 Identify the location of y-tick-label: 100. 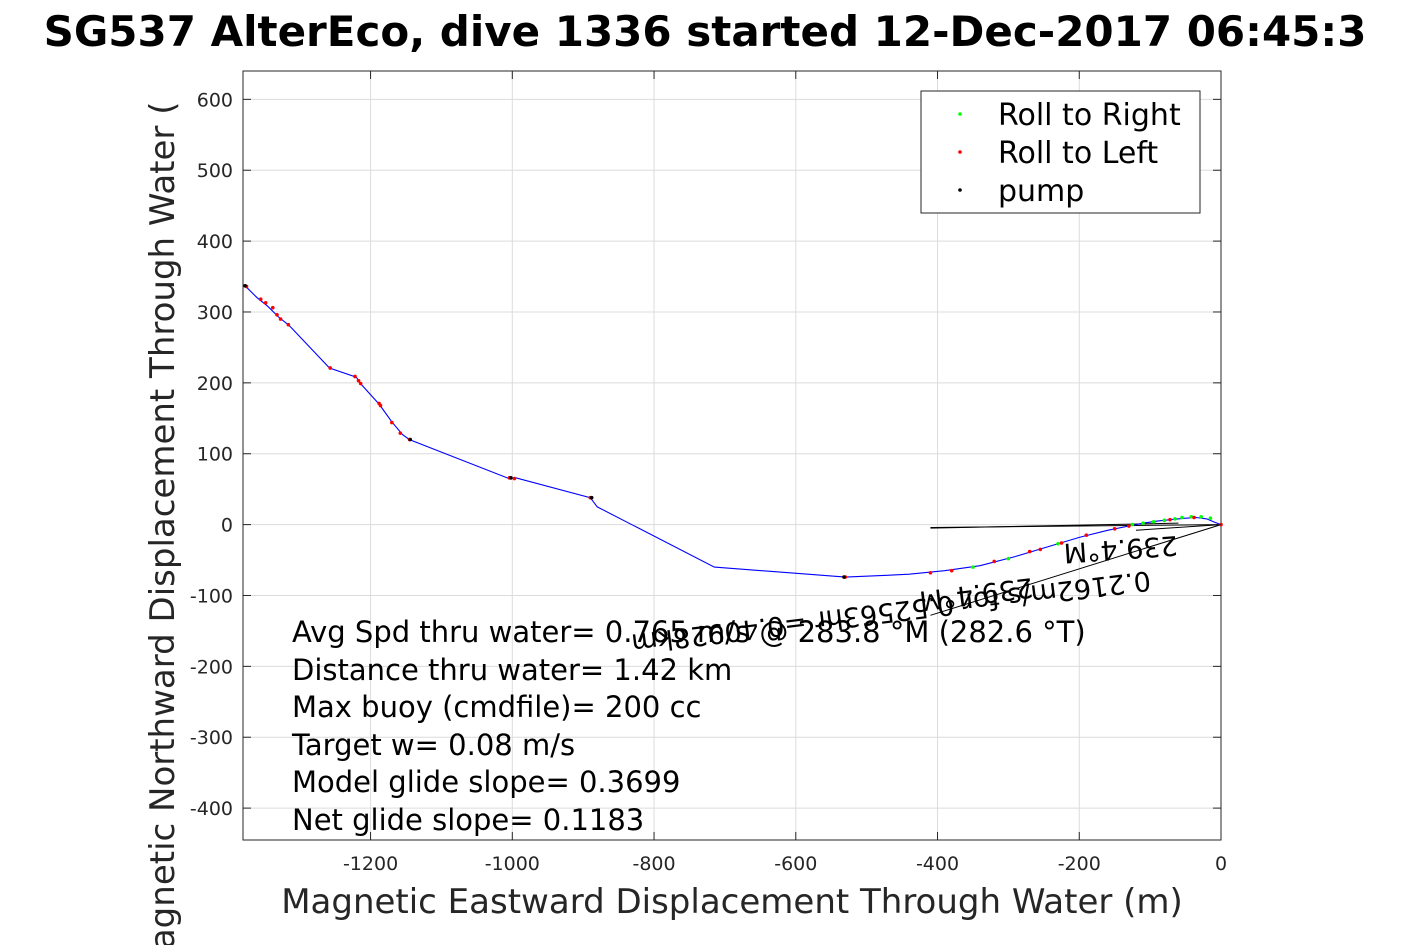
(215, 455).